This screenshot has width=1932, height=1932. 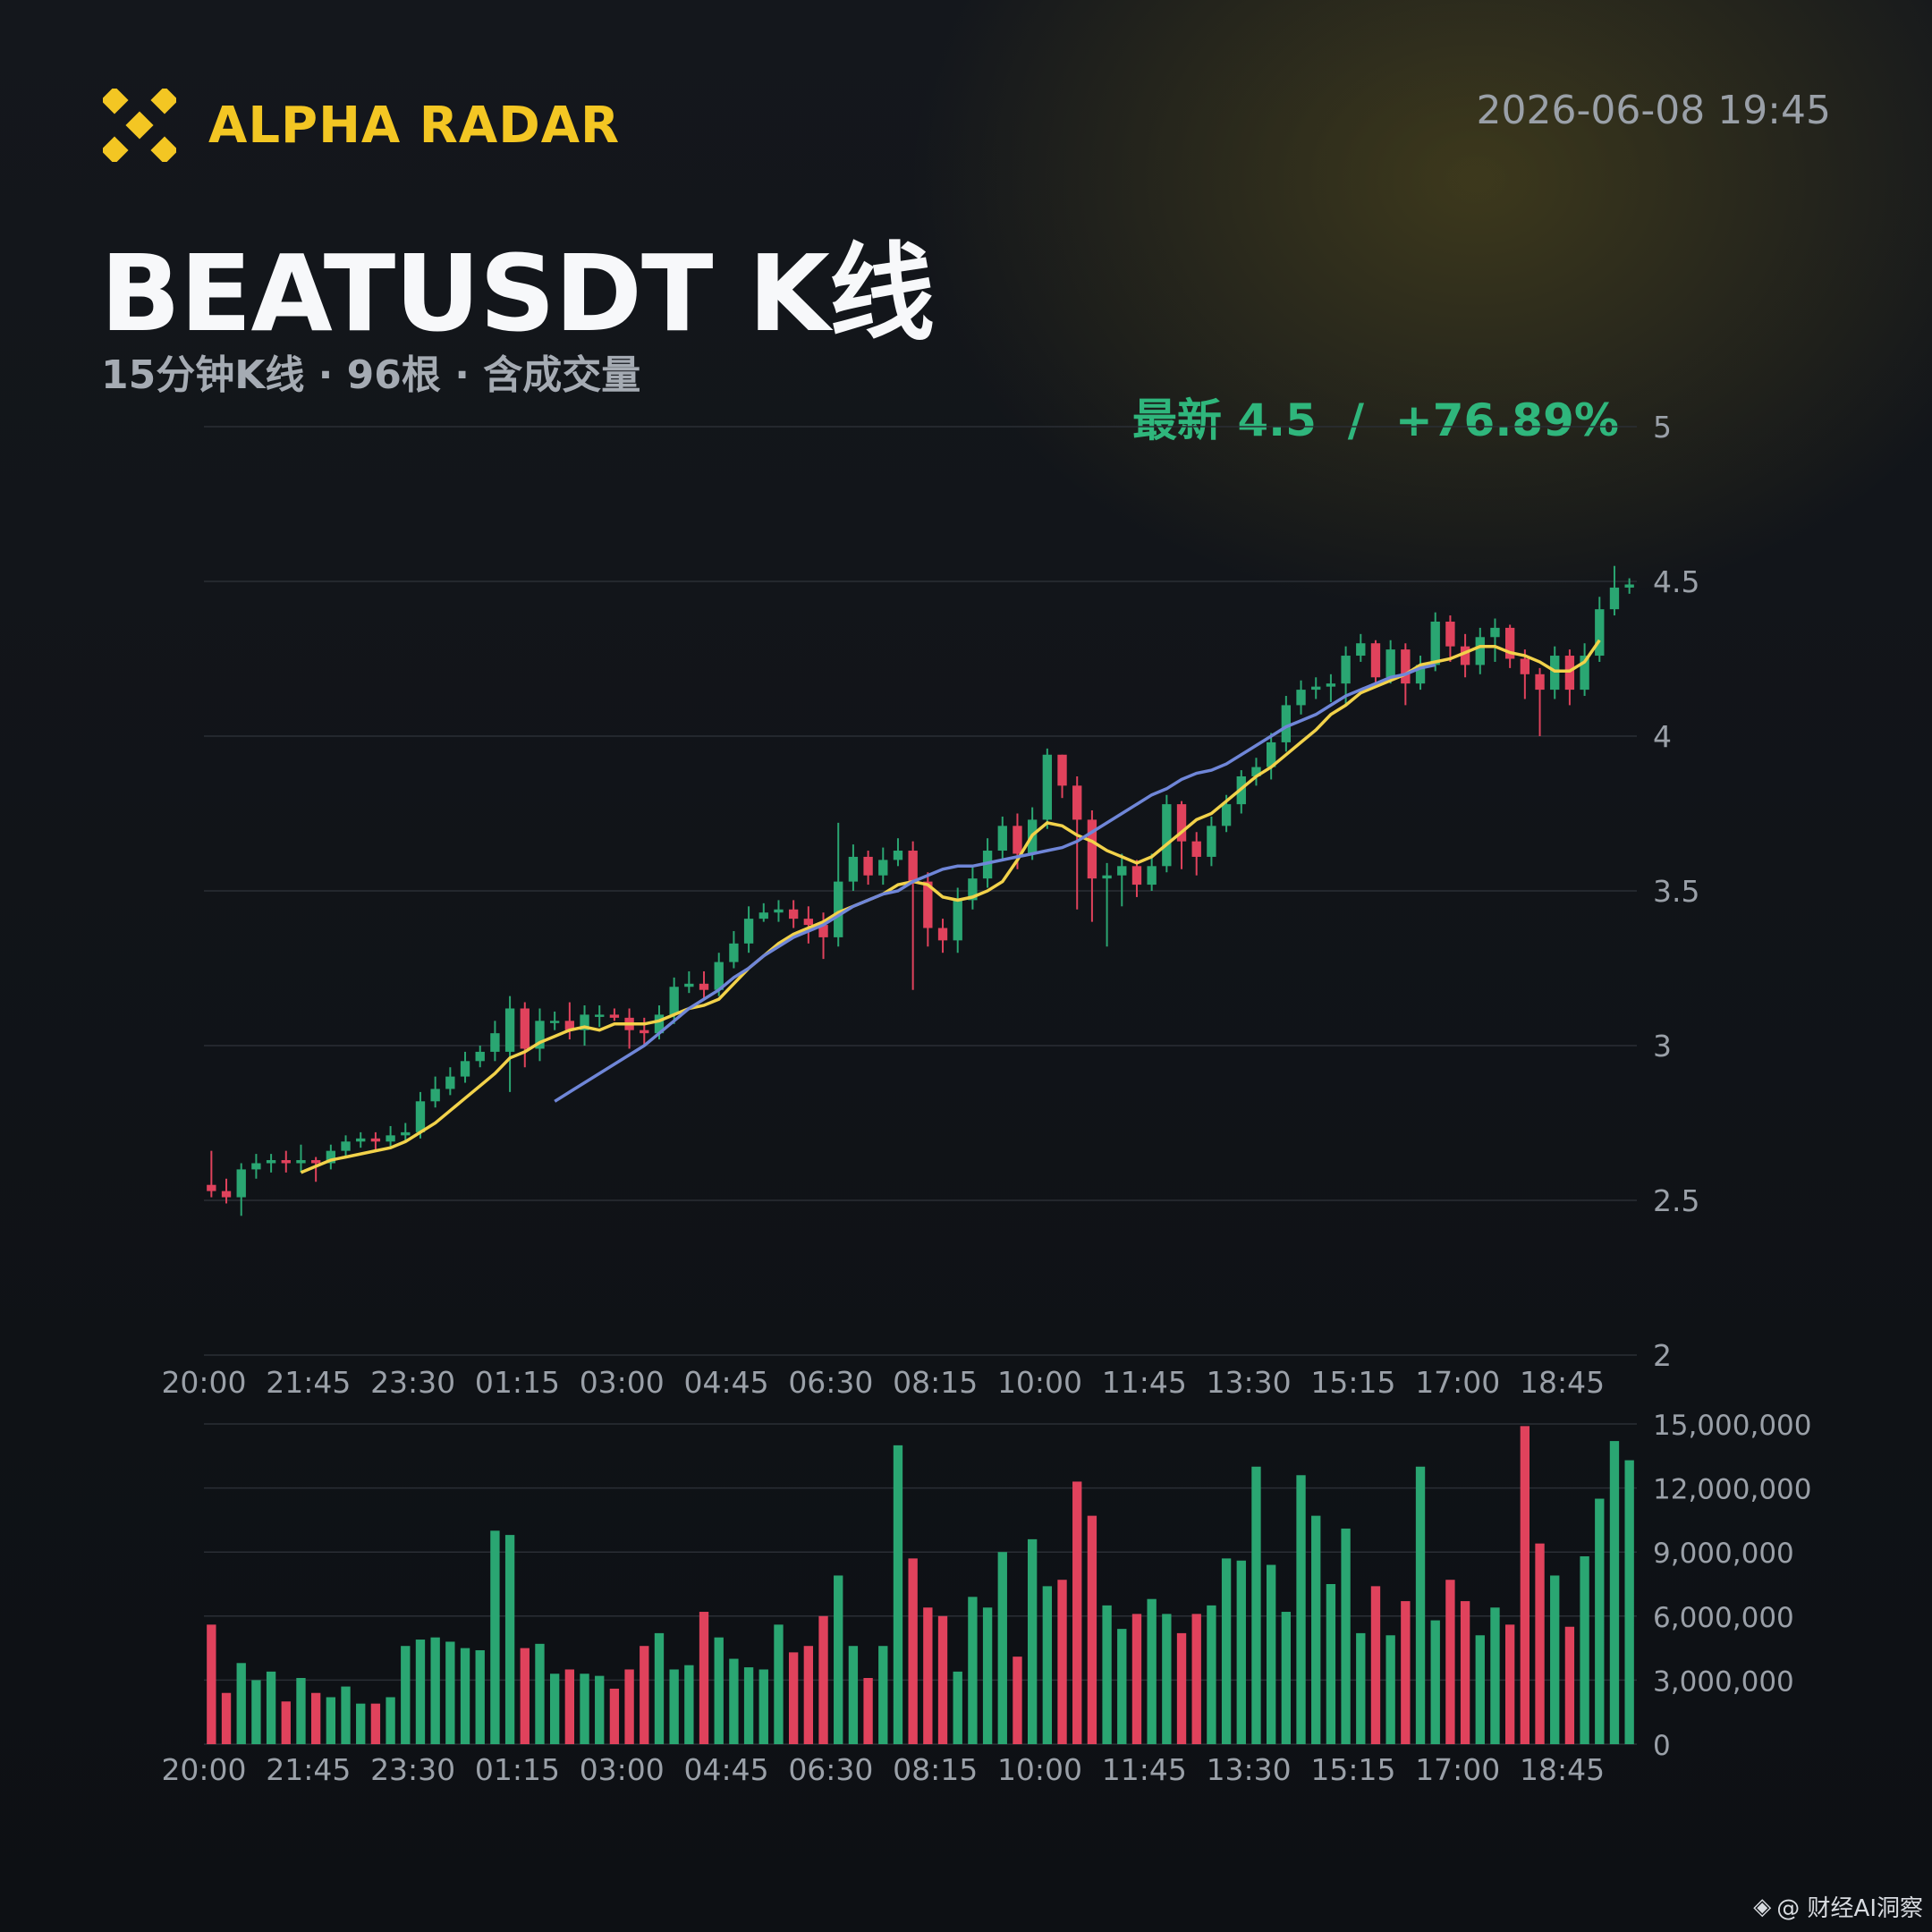 What do you see at coordinates (726, 1382) in the screenshot?
I see `price-x-tick-label: 04:45` at bounding box center [726, 1382].